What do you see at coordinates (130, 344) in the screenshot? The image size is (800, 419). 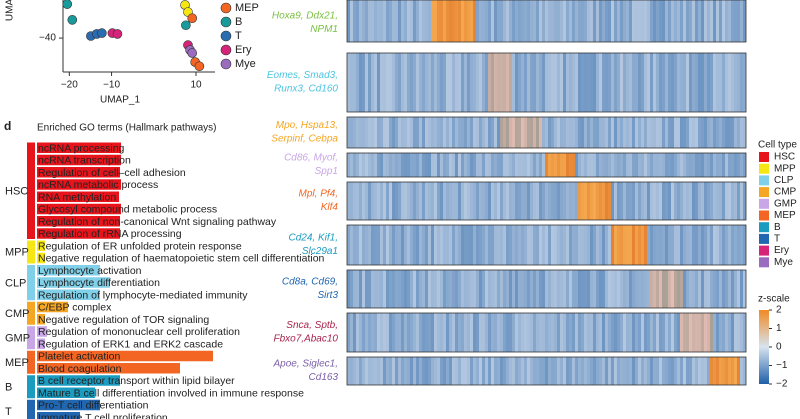 I see `term-label: Regulation of ERK1 and ERK2 cascade` at bounding box center [130, 344].